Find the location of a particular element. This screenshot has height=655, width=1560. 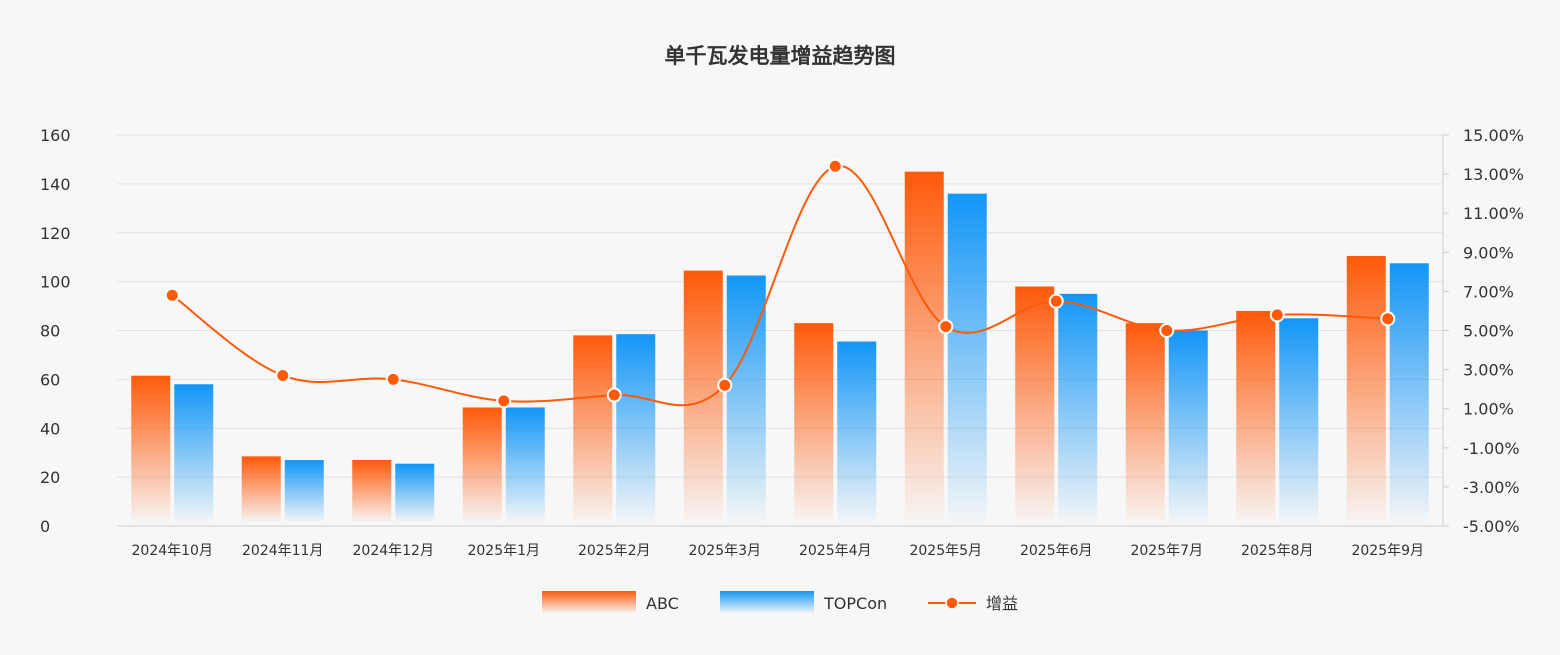

x-tick: 2025年9月 is located at coordinates (1387, 551).